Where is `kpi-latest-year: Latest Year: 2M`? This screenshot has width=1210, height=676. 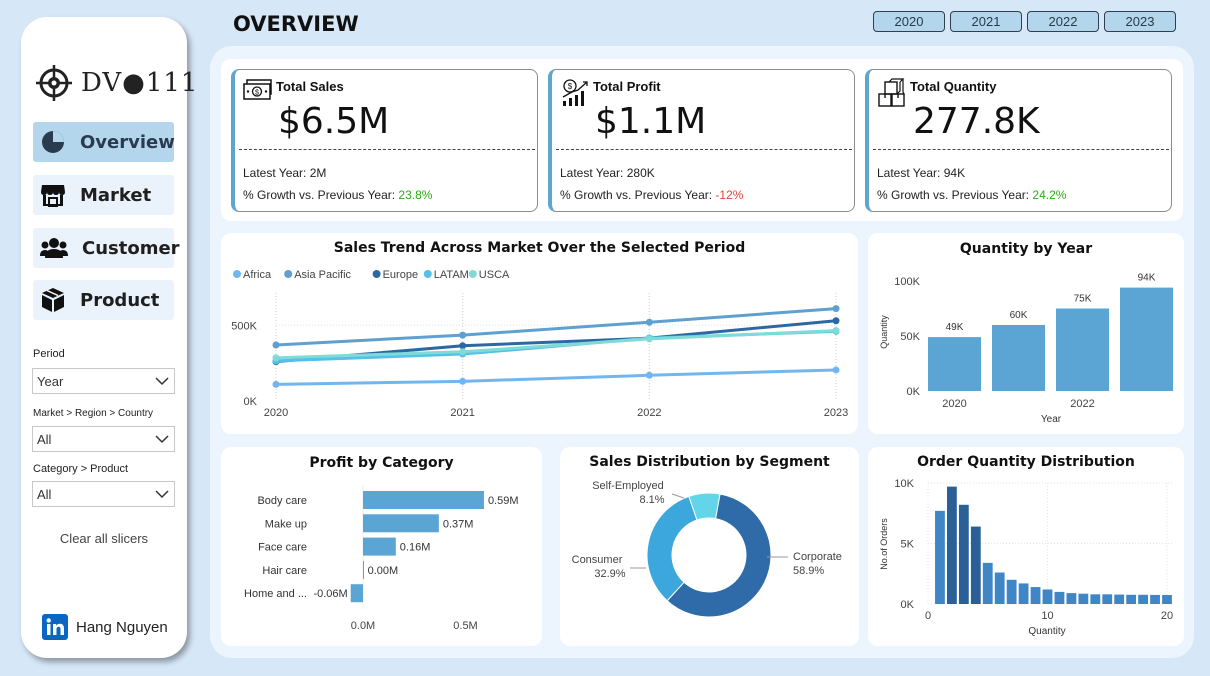 kpi-latest-year: Latest Year: 2M is located at coordinates (285, 173).